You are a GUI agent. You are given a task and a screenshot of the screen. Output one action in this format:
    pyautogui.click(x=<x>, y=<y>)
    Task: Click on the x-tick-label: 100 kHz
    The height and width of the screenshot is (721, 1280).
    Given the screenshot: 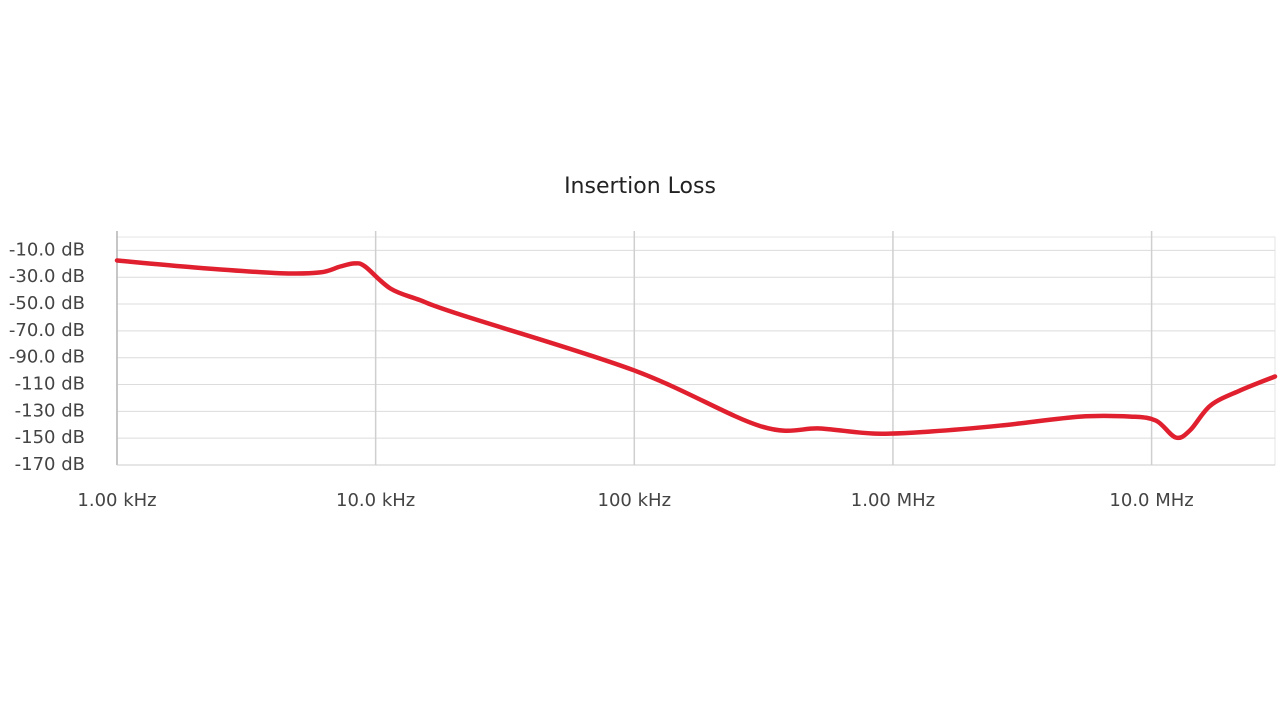 What is the action you would take?
    pyautogui.click(x=635, y=500)
    